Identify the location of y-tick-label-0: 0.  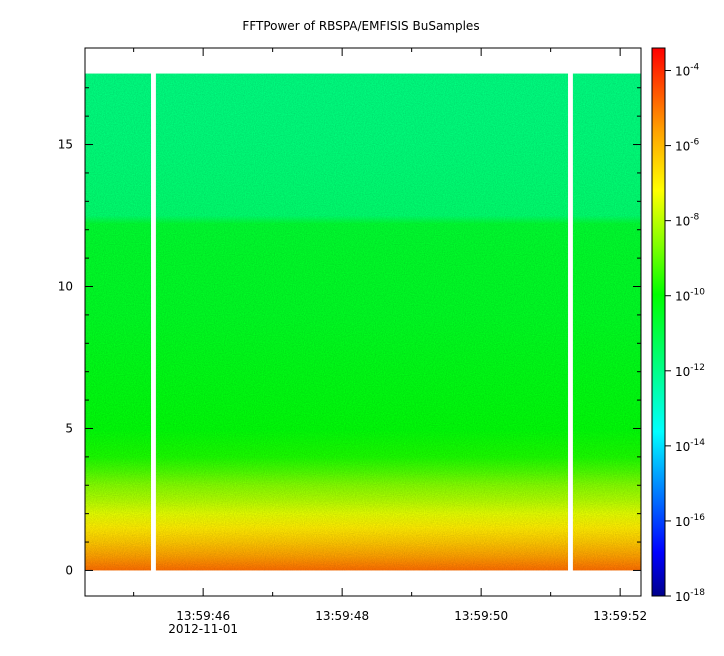
(69, 570).